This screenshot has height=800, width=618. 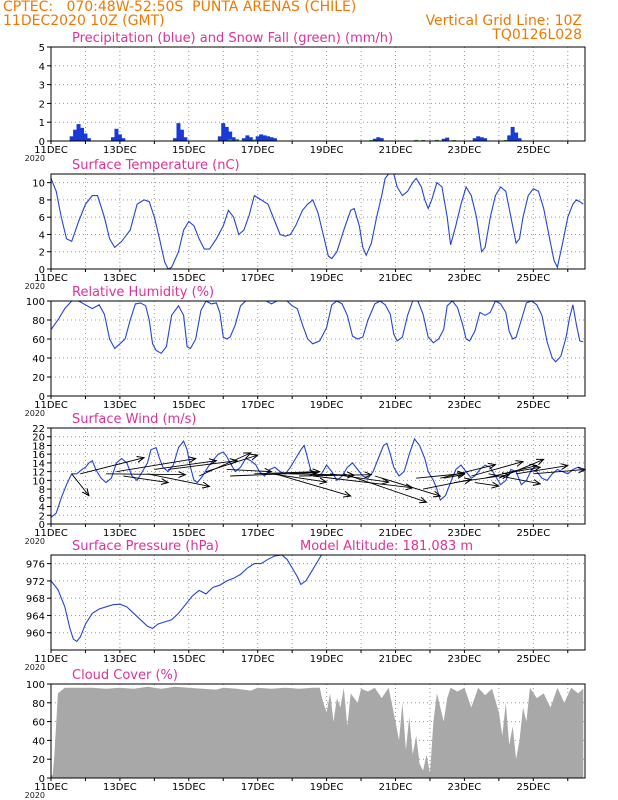 I want to click on y-tick-label: 10, so click(x=38, y=184).